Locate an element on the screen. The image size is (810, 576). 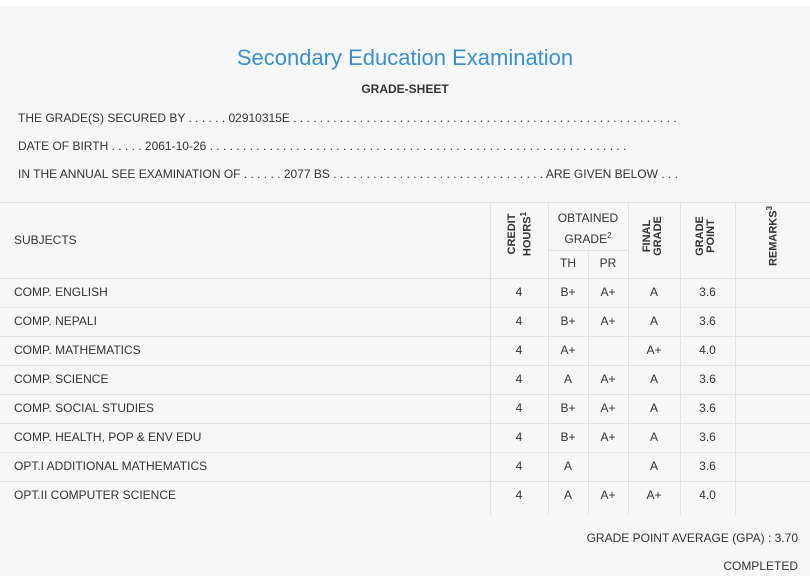
subject: COMP. ENGLISH is located at coordinates (61, 292).